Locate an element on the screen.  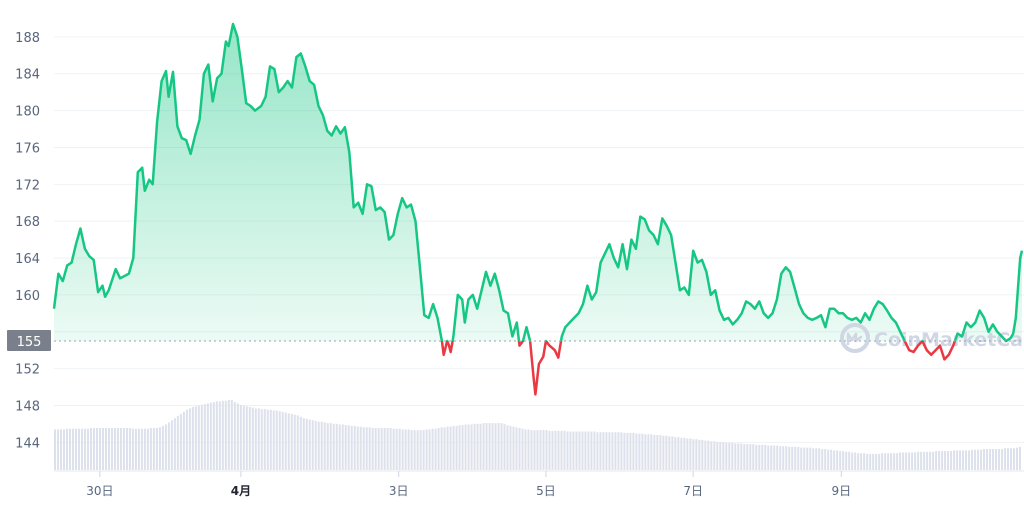
price-tag-background is located at coordinates (29, 340).